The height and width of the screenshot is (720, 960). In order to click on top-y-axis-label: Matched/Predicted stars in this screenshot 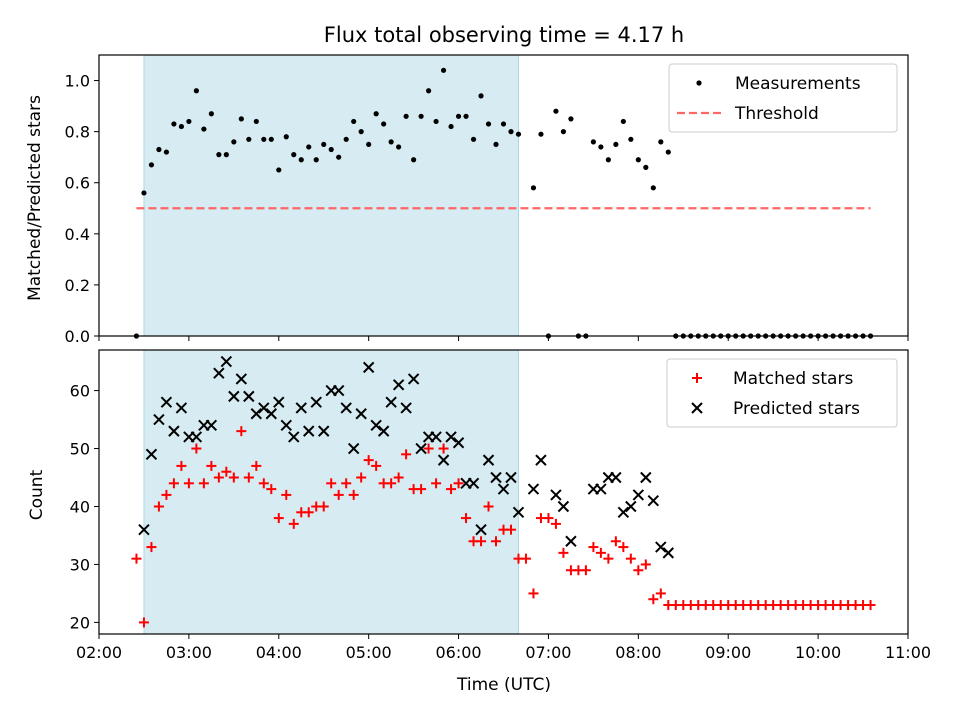, I will do `click(35, 198)`.